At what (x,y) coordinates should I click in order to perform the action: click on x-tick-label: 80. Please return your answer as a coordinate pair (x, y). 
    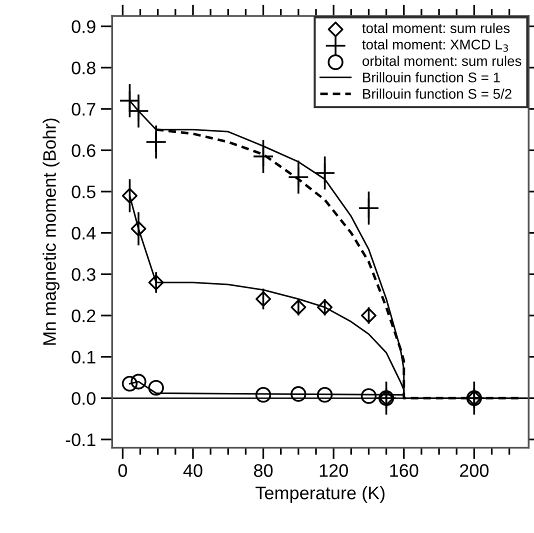
    Looking at the image, I should click on (263, 470).